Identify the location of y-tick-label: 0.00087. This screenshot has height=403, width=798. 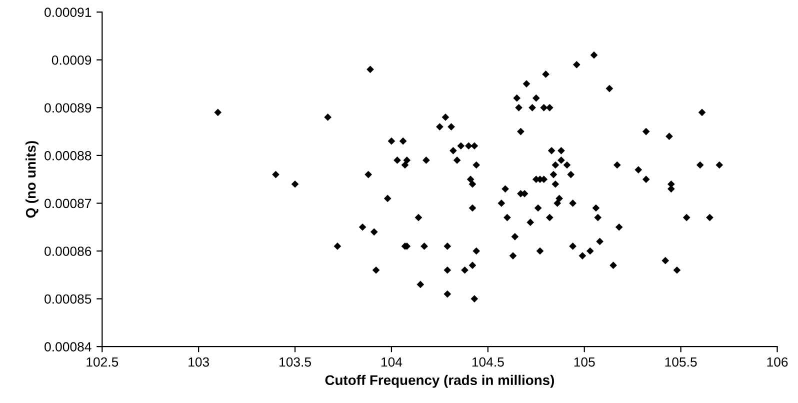
(68, 203).